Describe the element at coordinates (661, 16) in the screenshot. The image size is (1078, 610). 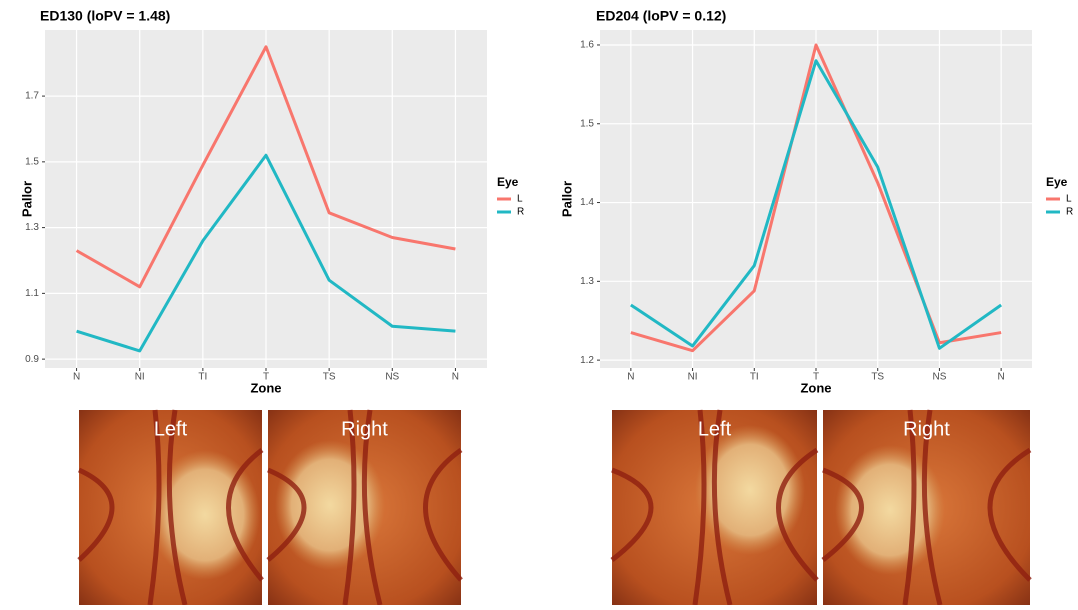
I see `chart-title: ED204 (loPV = 0.12)` at that location.